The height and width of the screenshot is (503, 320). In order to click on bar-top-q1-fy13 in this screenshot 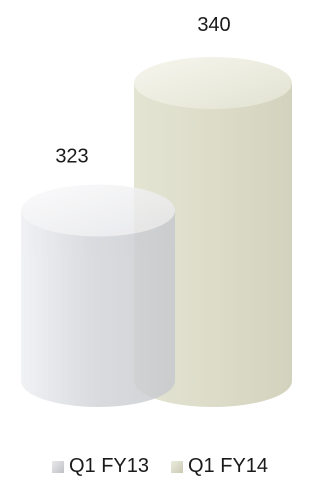, I will do `click(98, 210)`.